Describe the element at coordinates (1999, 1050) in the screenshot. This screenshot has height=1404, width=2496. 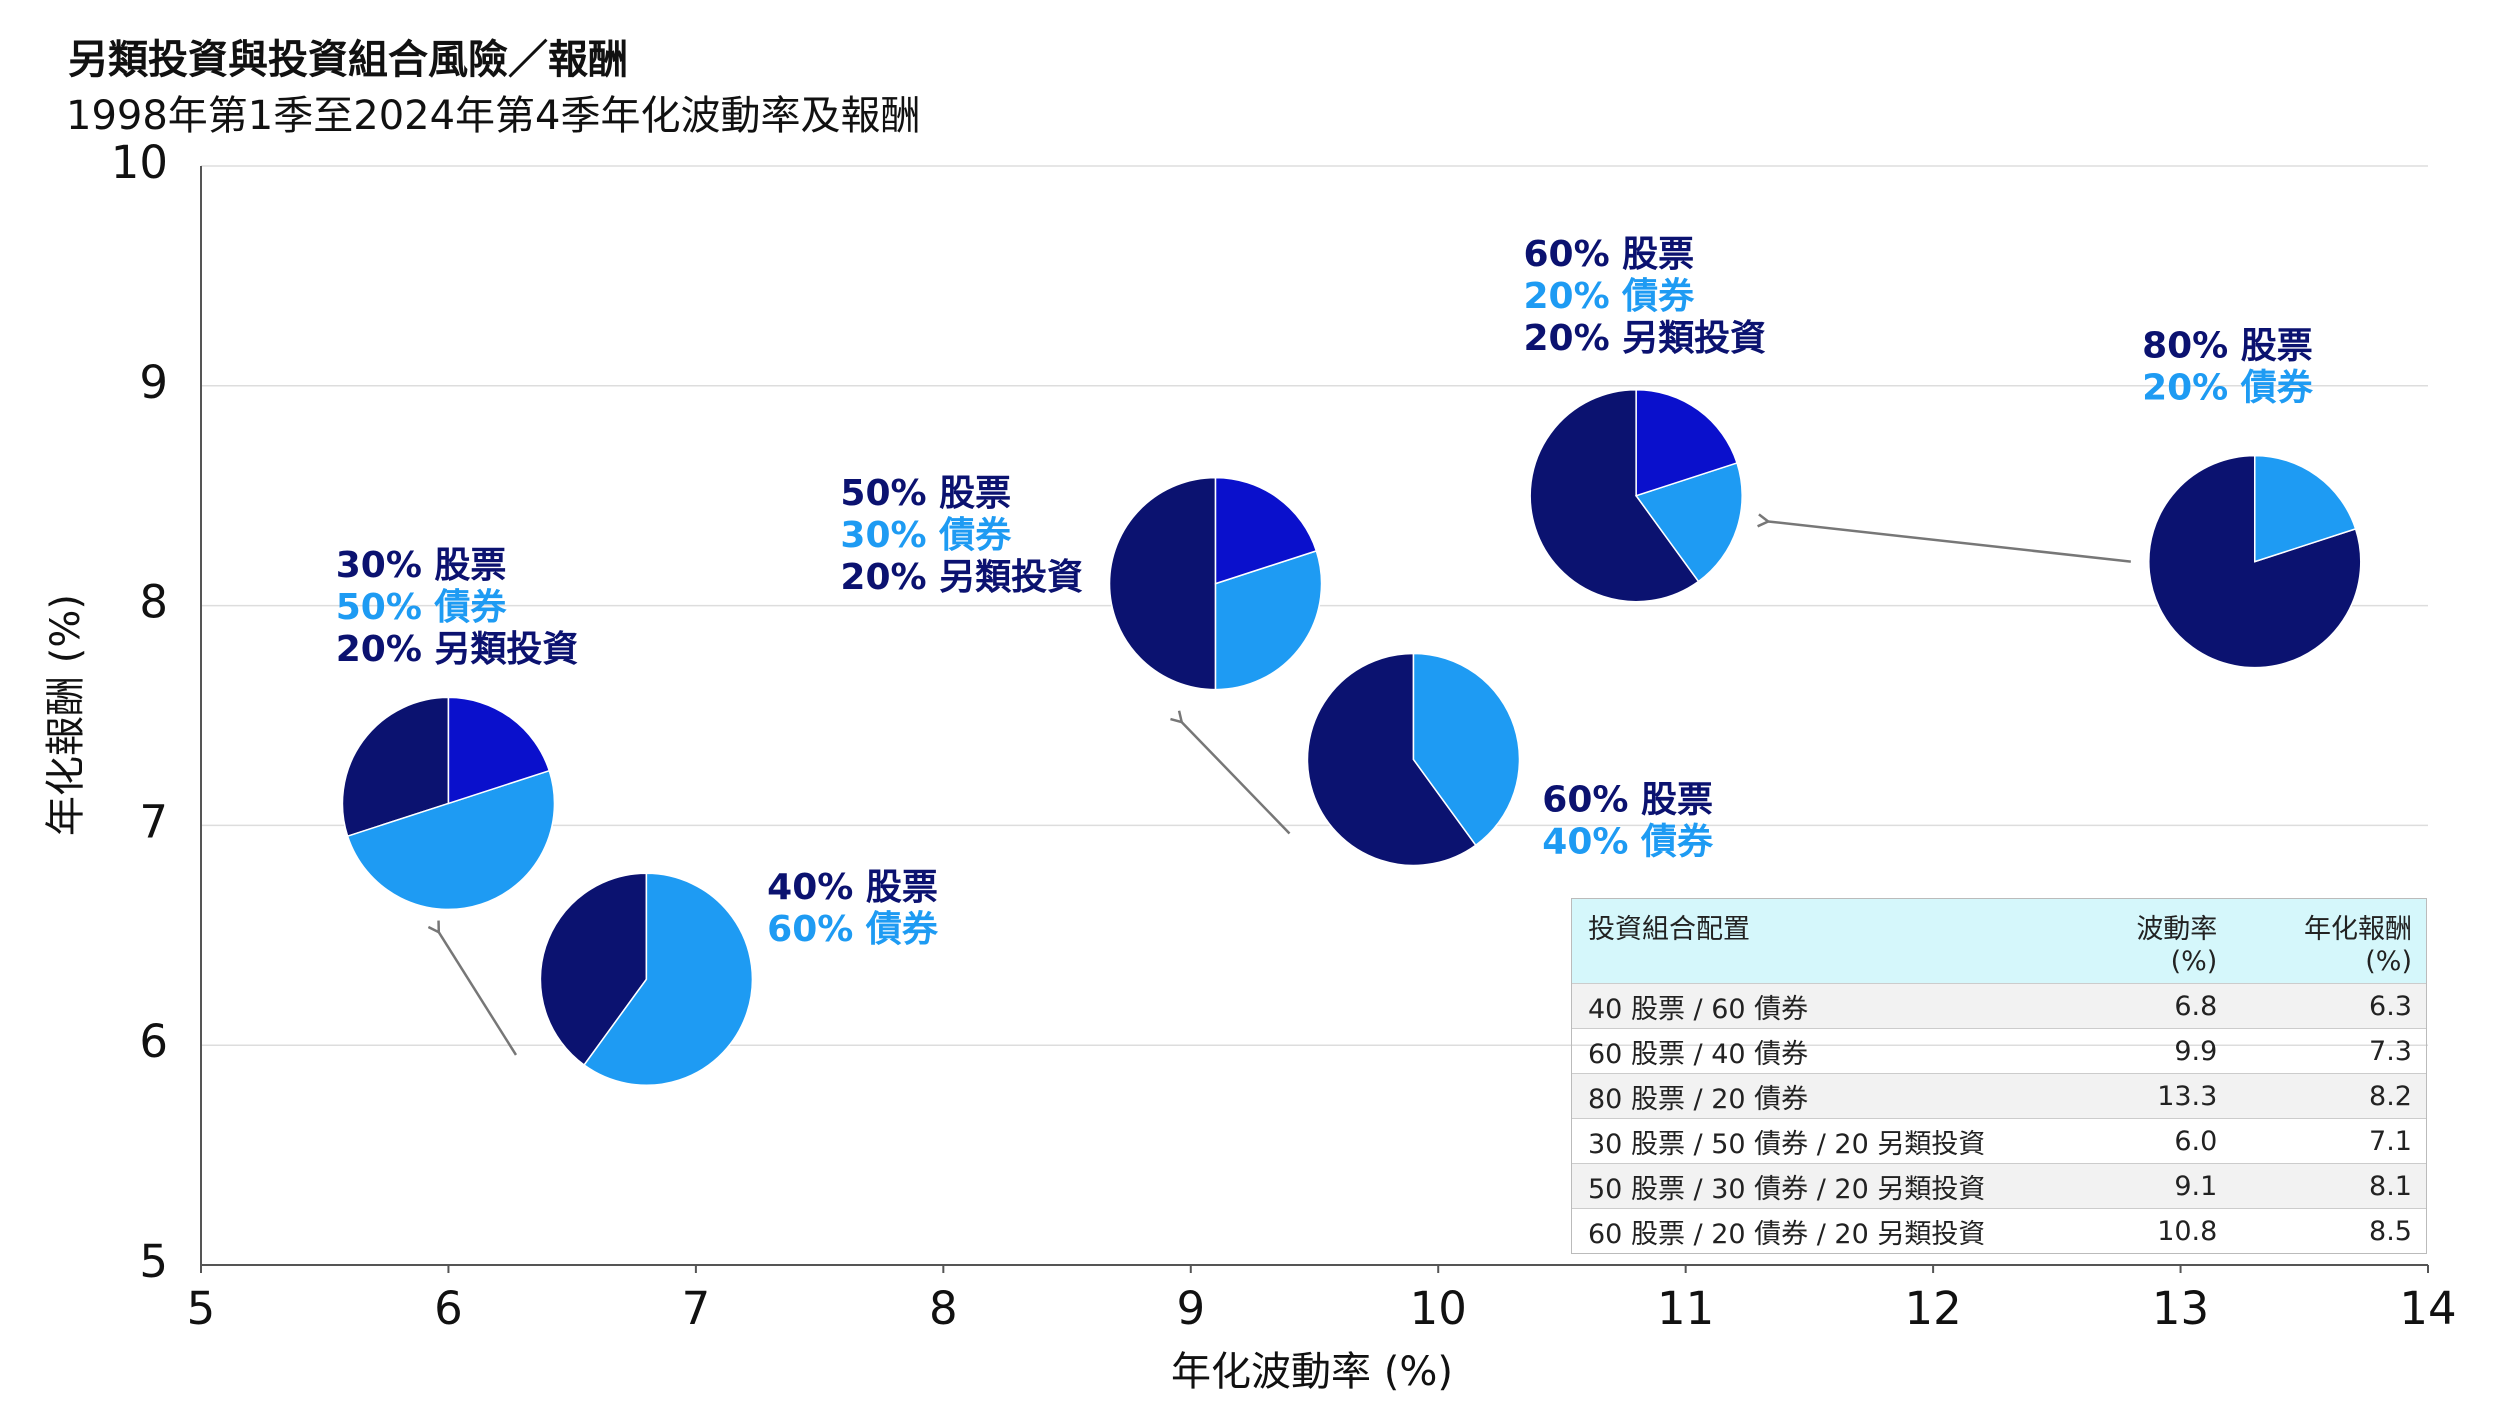
I see `table-row: 60 股票 / 40 債券 9.9 7.3` at that location.